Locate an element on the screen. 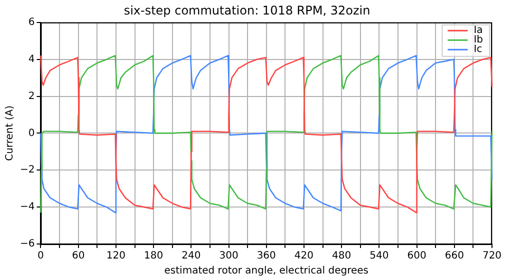  y-tick-label: −6 is located at coordinates (27, 244).